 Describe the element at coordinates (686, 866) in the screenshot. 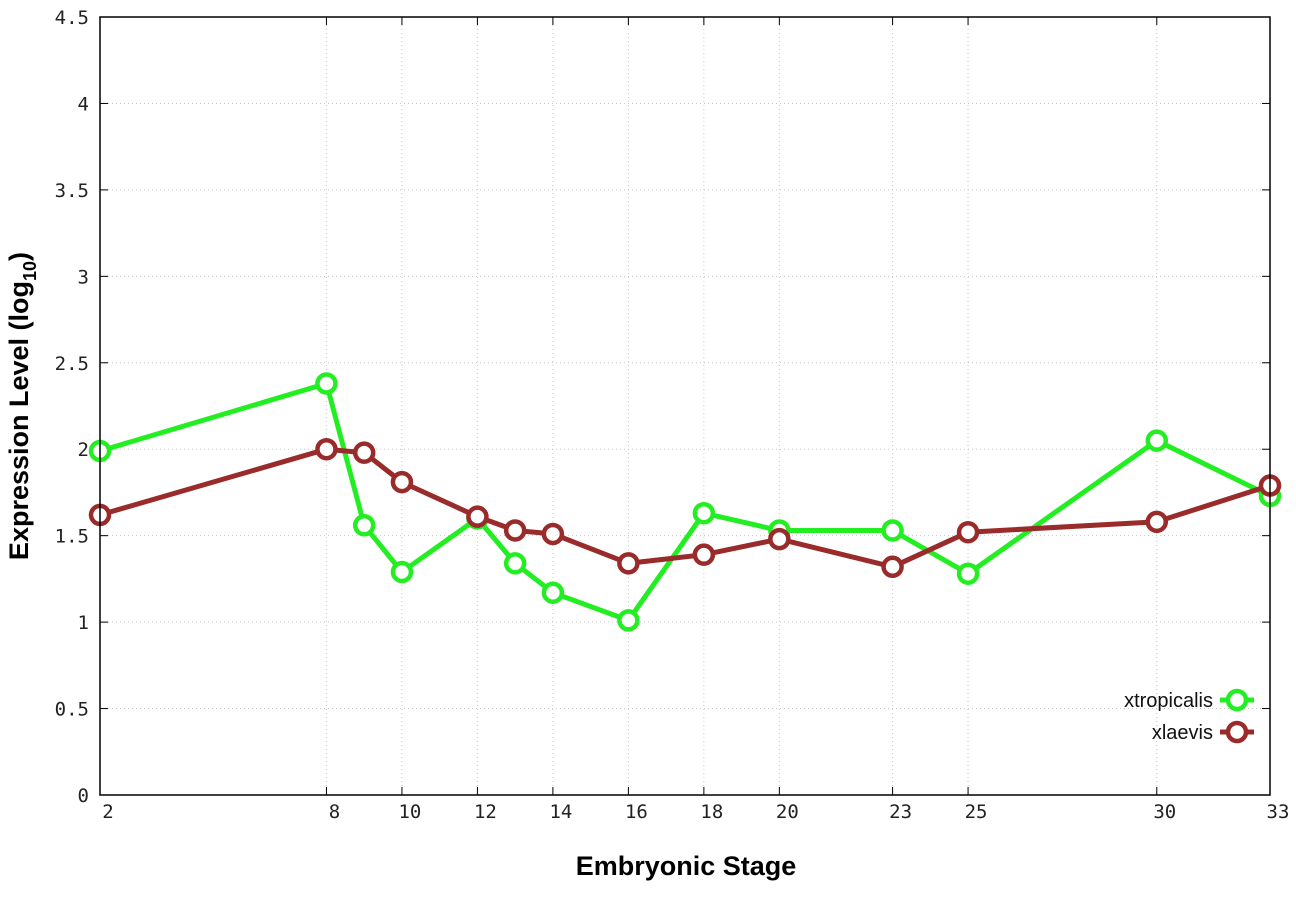

I see `x-axis-title: Embryonic Stage` at that location.